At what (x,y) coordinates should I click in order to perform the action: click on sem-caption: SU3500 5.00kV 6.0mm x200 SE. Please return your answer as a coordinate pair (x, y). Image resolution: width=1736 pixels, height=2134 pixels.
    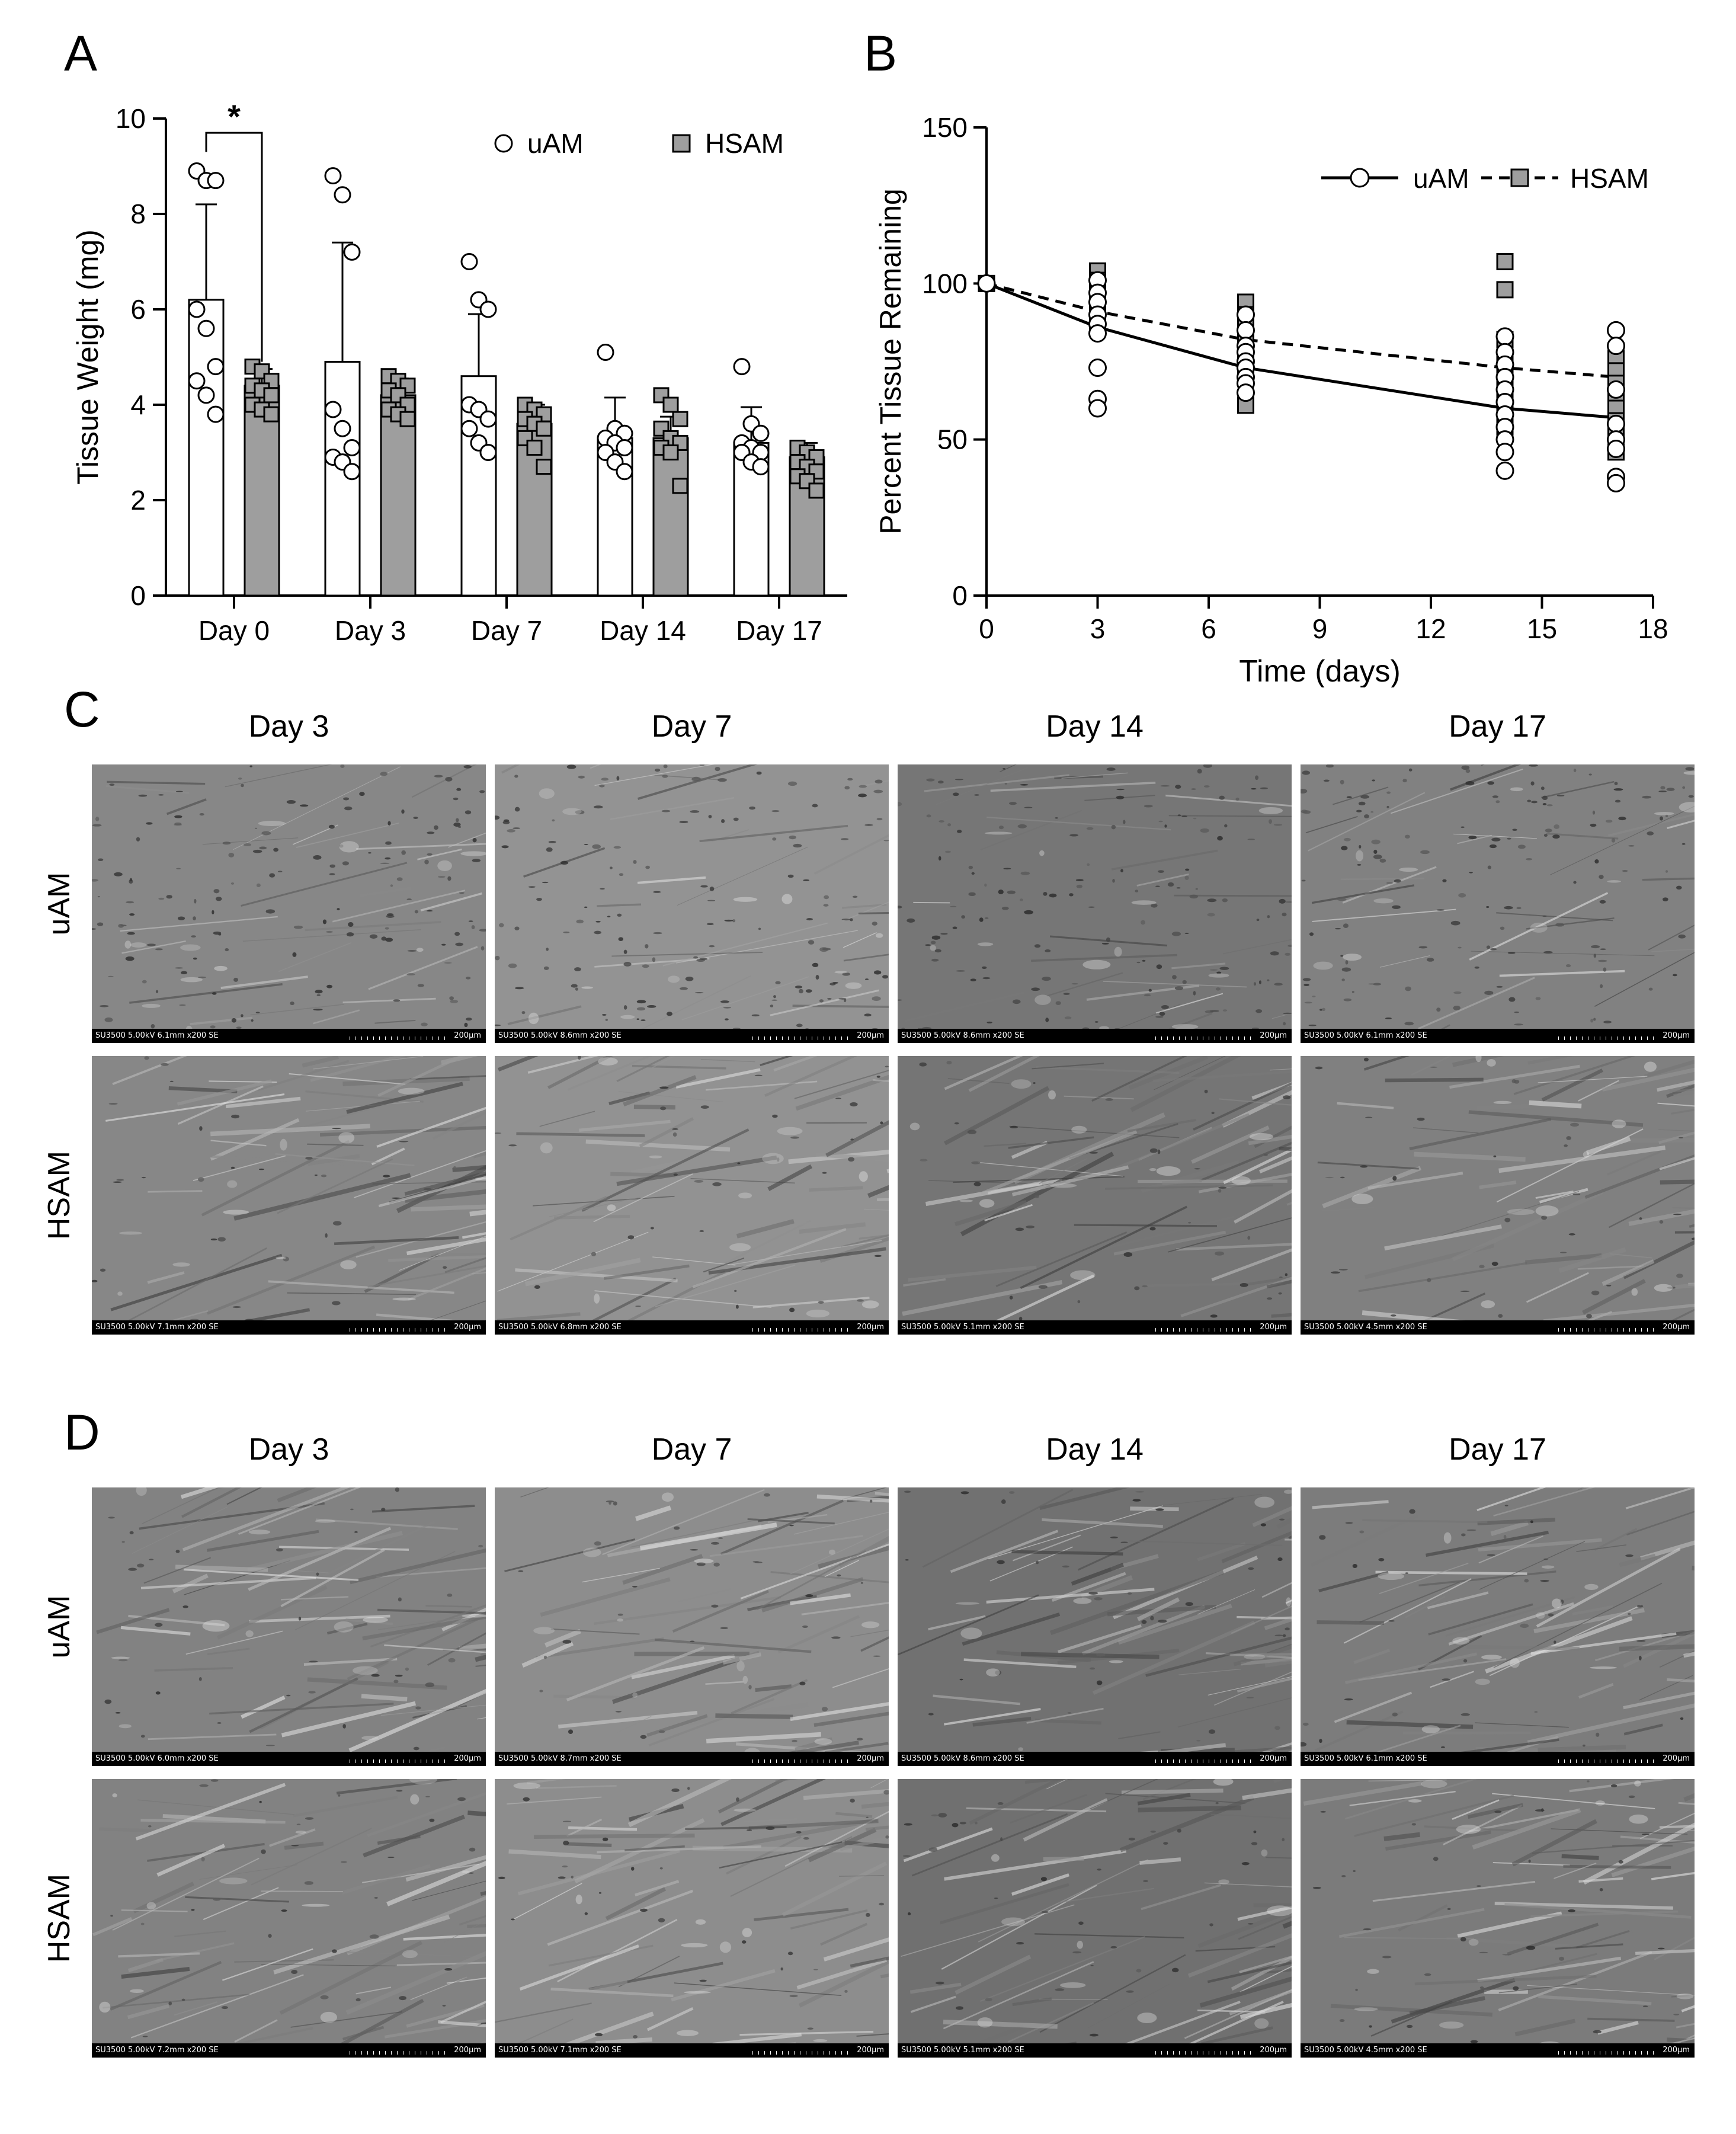
    Looking at the image, I should click on (157, 1758).